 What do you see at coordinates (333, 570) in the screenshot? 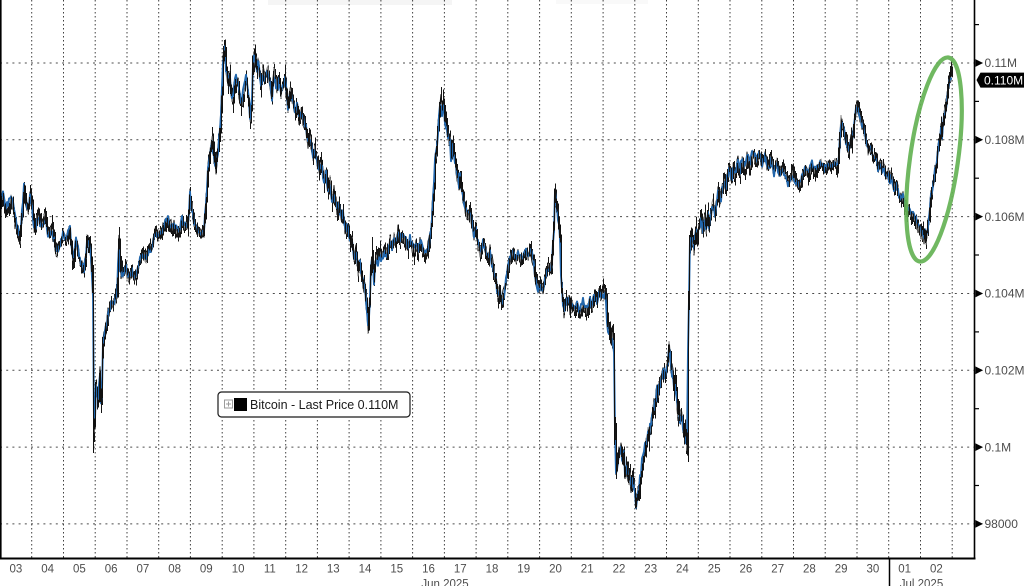
I see `svg-text: 13` at bounding box center [333, 570].